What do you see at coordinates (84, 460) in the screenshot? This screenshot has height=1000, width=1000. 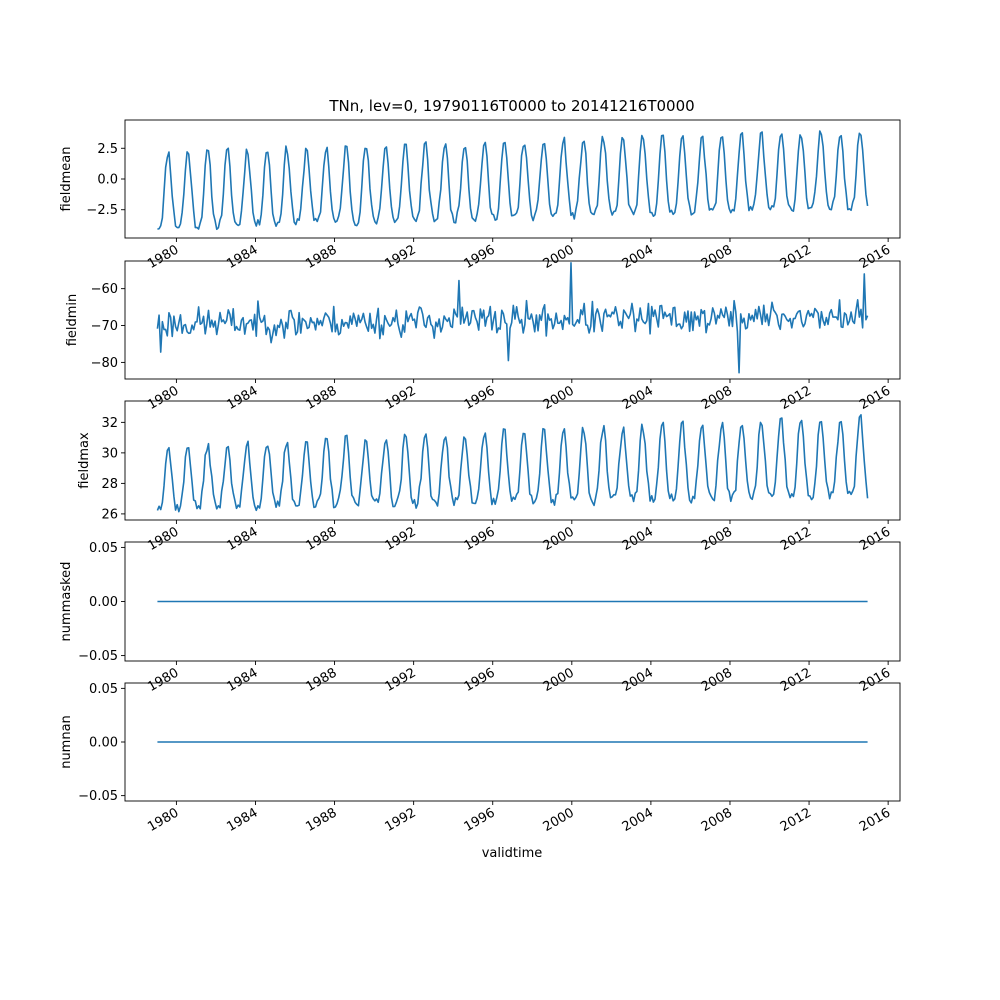 I see `y-axis-label: fieldmax` at bounding box center [84, 460].